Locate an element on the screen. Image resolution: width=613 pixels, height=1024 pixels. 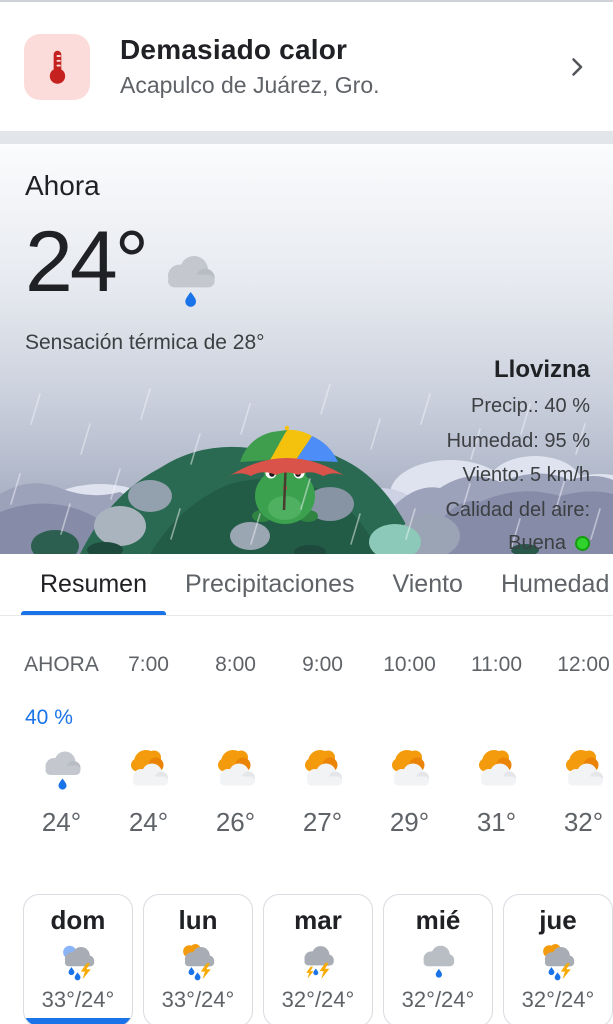
day-card: jue 32°/24° is located at coordinates (558, 959).